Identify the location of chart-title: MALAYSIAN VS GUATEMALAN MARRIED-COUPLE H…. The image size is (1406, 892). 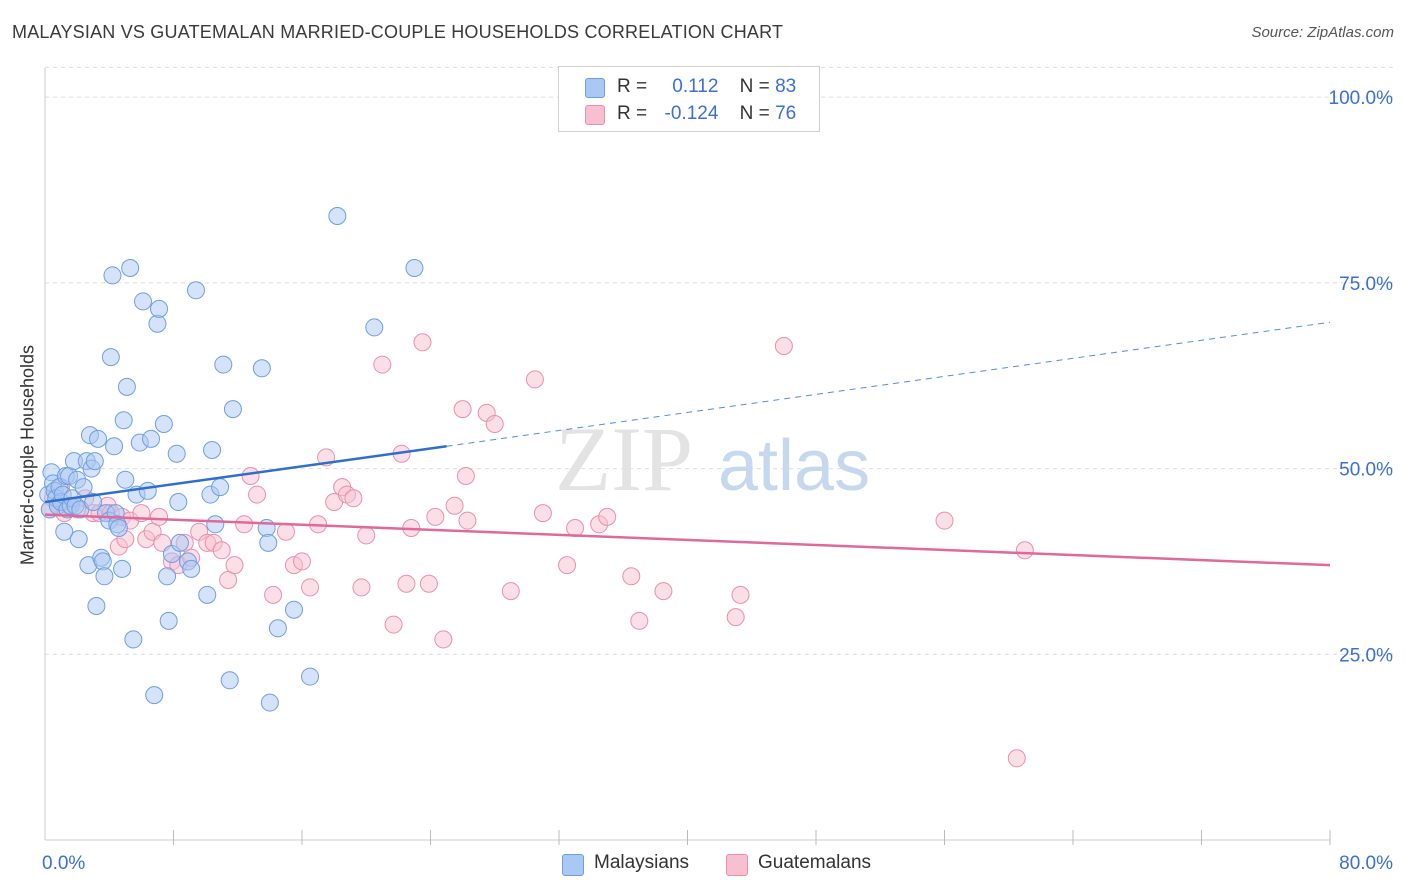
(398, 32).